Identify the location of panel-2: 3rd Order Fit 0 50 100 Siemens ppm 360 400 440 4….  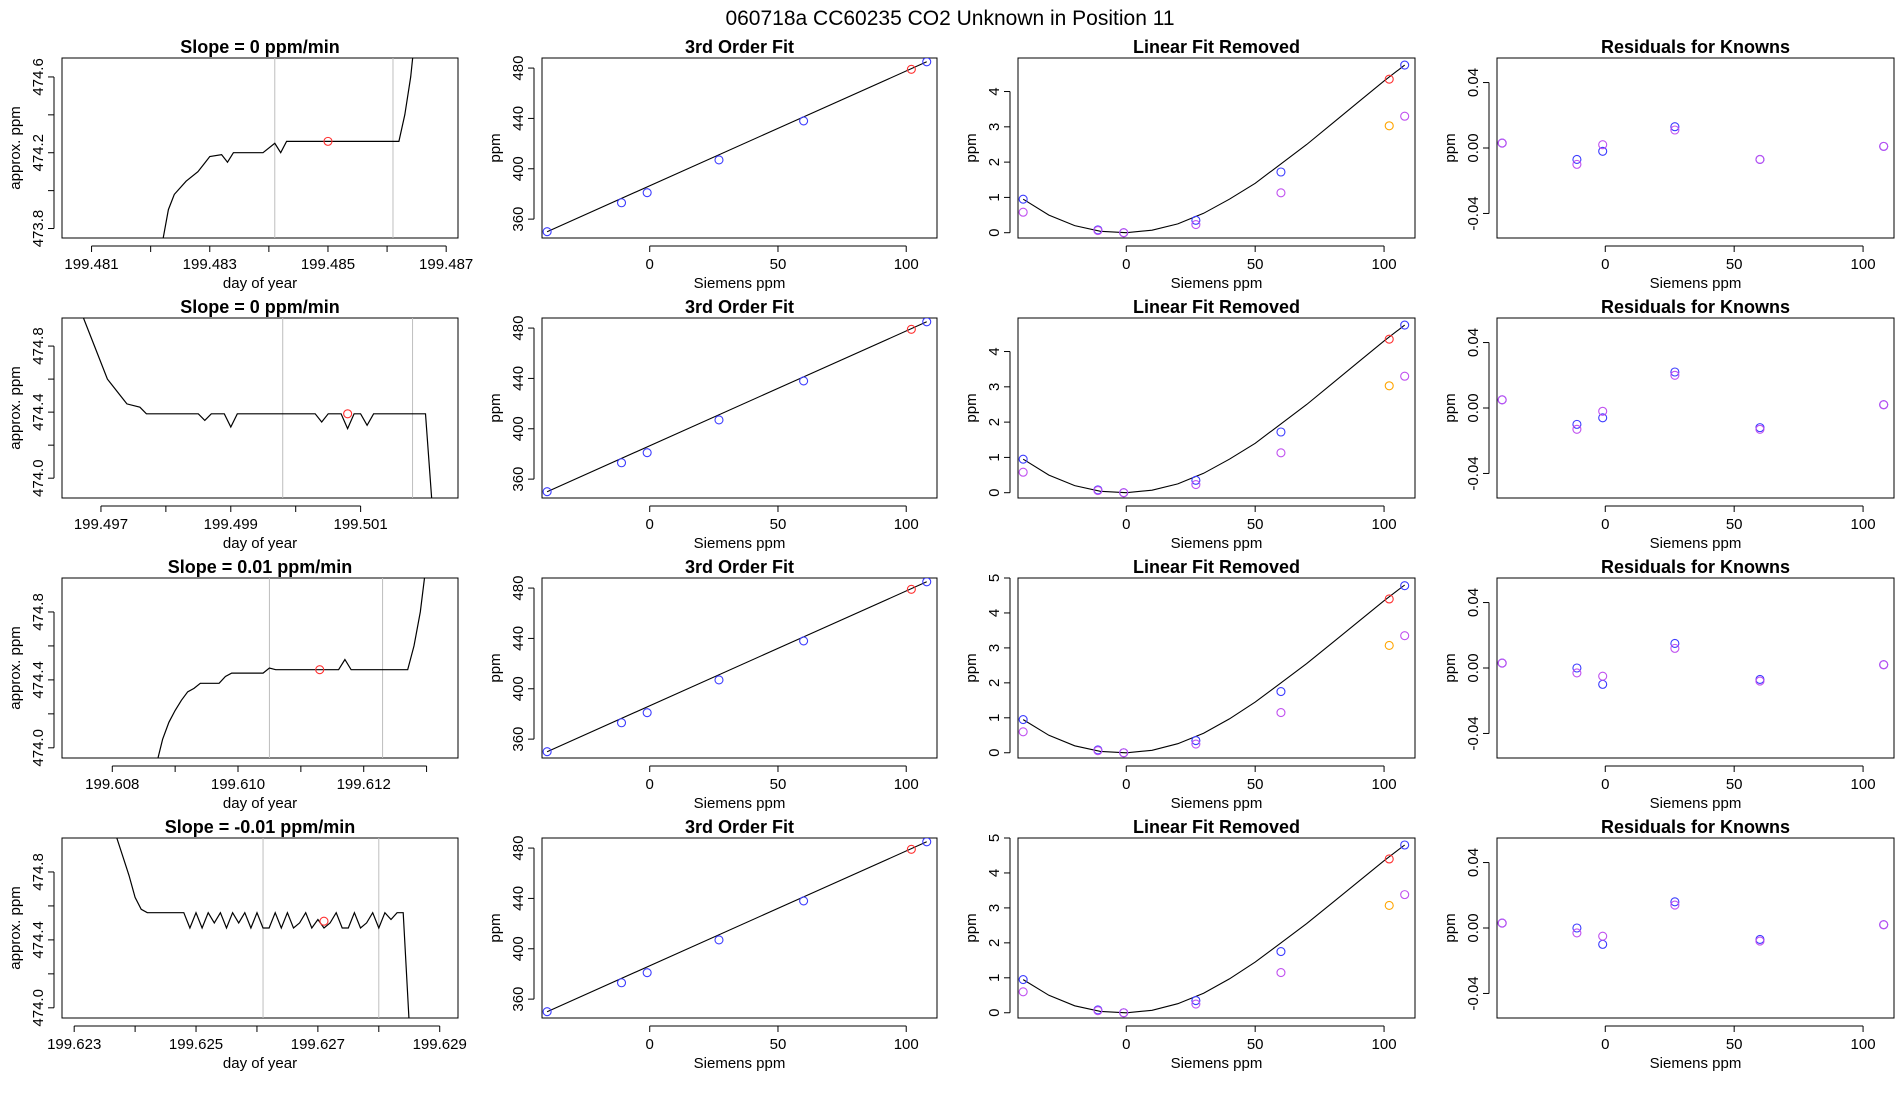
(712, 164).